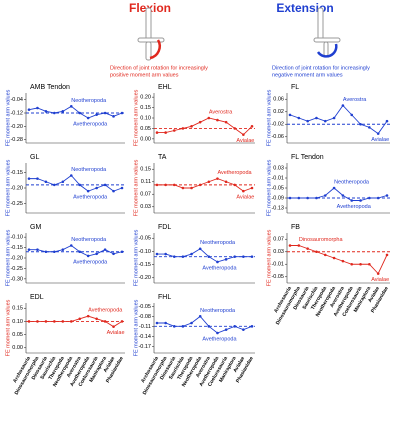  Describe the element at coordinates (277, 125) in the screenshot. I see `y-tick-label: -0.02` at that location.